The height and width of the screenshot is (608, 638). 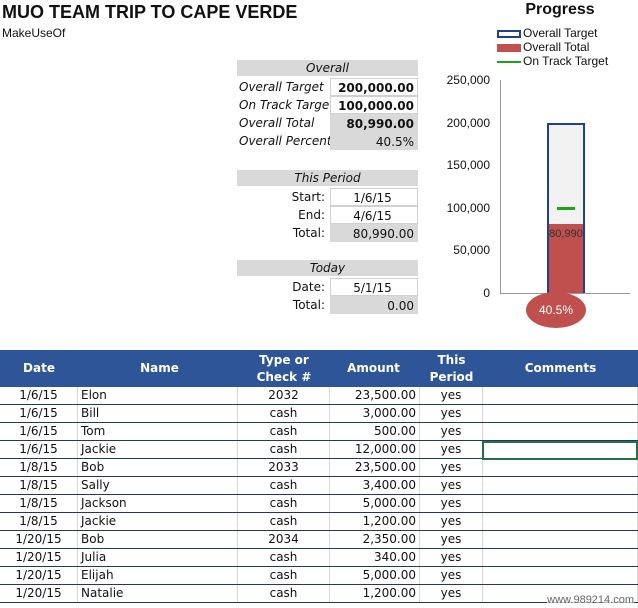 I want to click on amount-column-header: Amount, so click(x=373, y=368).